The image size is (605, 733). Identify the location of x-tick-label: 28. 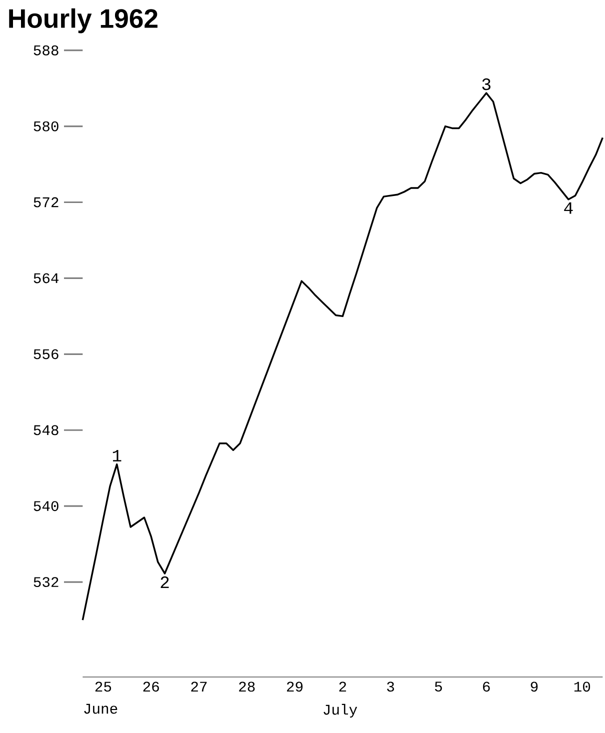
(247, 687).